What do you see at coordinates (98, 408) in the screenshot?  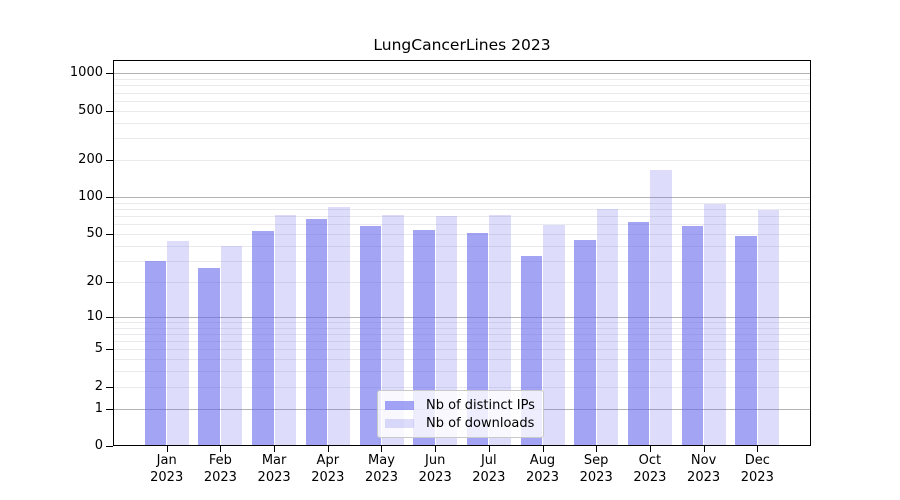 I see `y-tick-label: 1` at bounding box center [98, 408].